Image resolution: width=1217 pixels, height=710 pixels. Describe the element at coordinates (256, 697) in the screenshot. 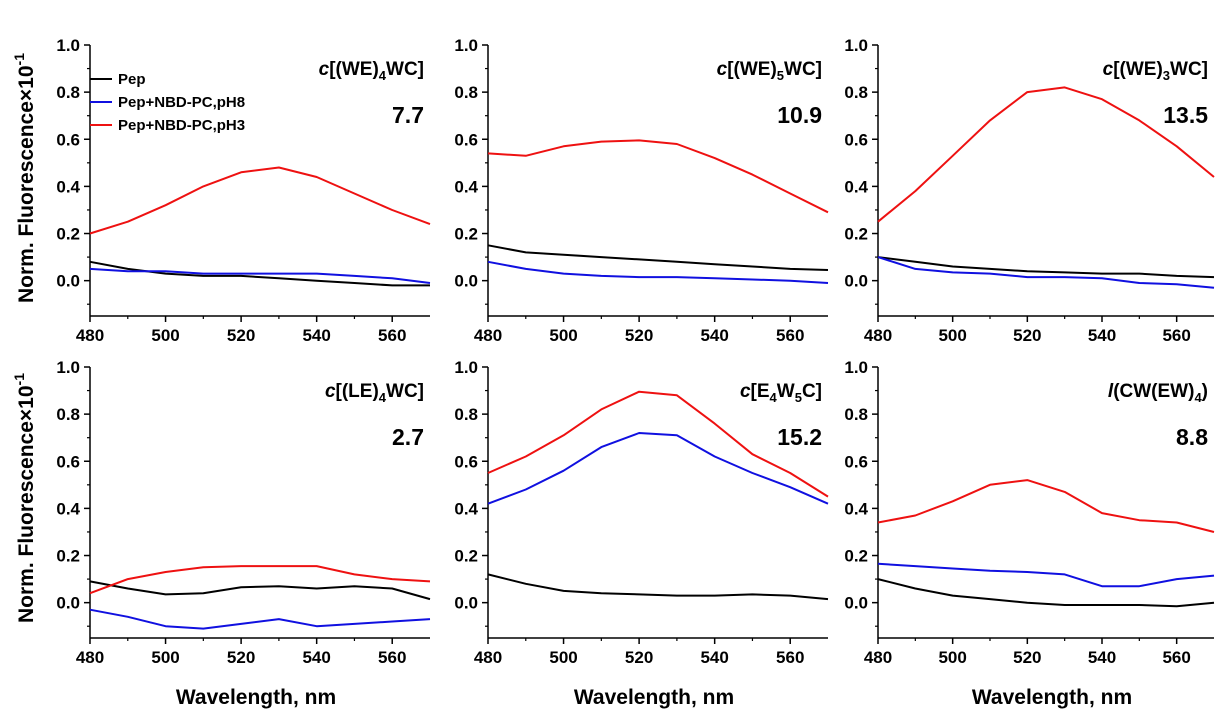

I see `x-axis-label-col1: Wavelength, nm` at that location.